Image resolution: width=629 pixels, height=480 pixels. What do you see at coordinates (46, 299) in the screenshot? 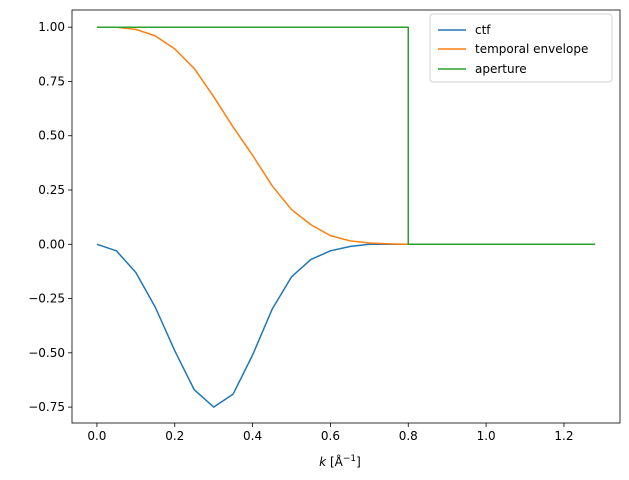
I see `y-tick-label: −0.25` at bounding box center [46, 299].